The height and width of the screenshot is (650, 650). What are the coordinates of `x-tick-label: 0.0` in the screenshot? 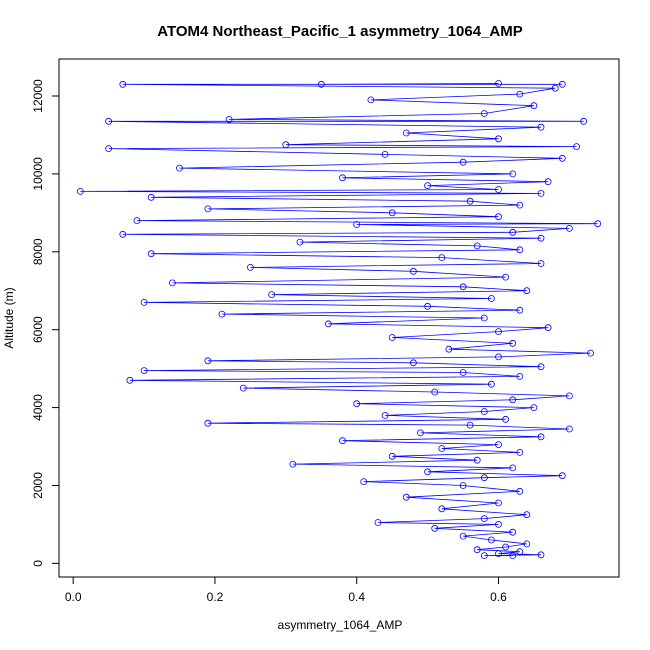 It's located at (73, 597).